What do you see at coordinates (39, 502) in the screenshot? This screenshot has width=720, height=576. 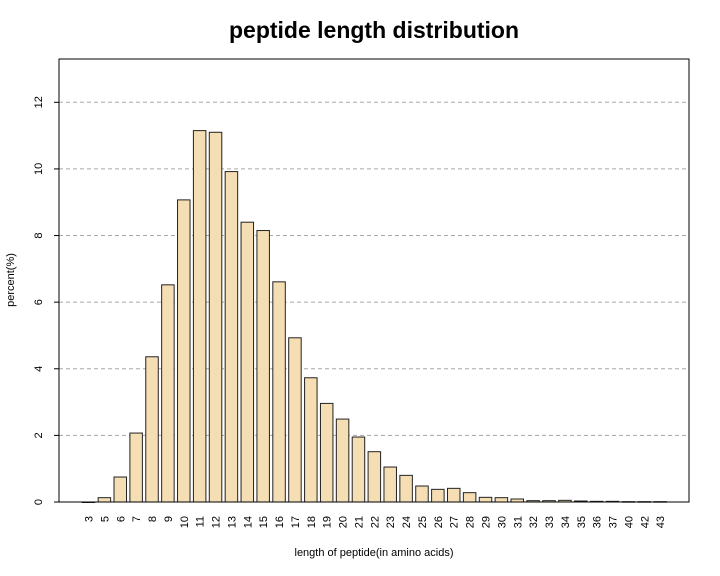 I see `y-tick-label: 0` at bounding box center [39, 502].